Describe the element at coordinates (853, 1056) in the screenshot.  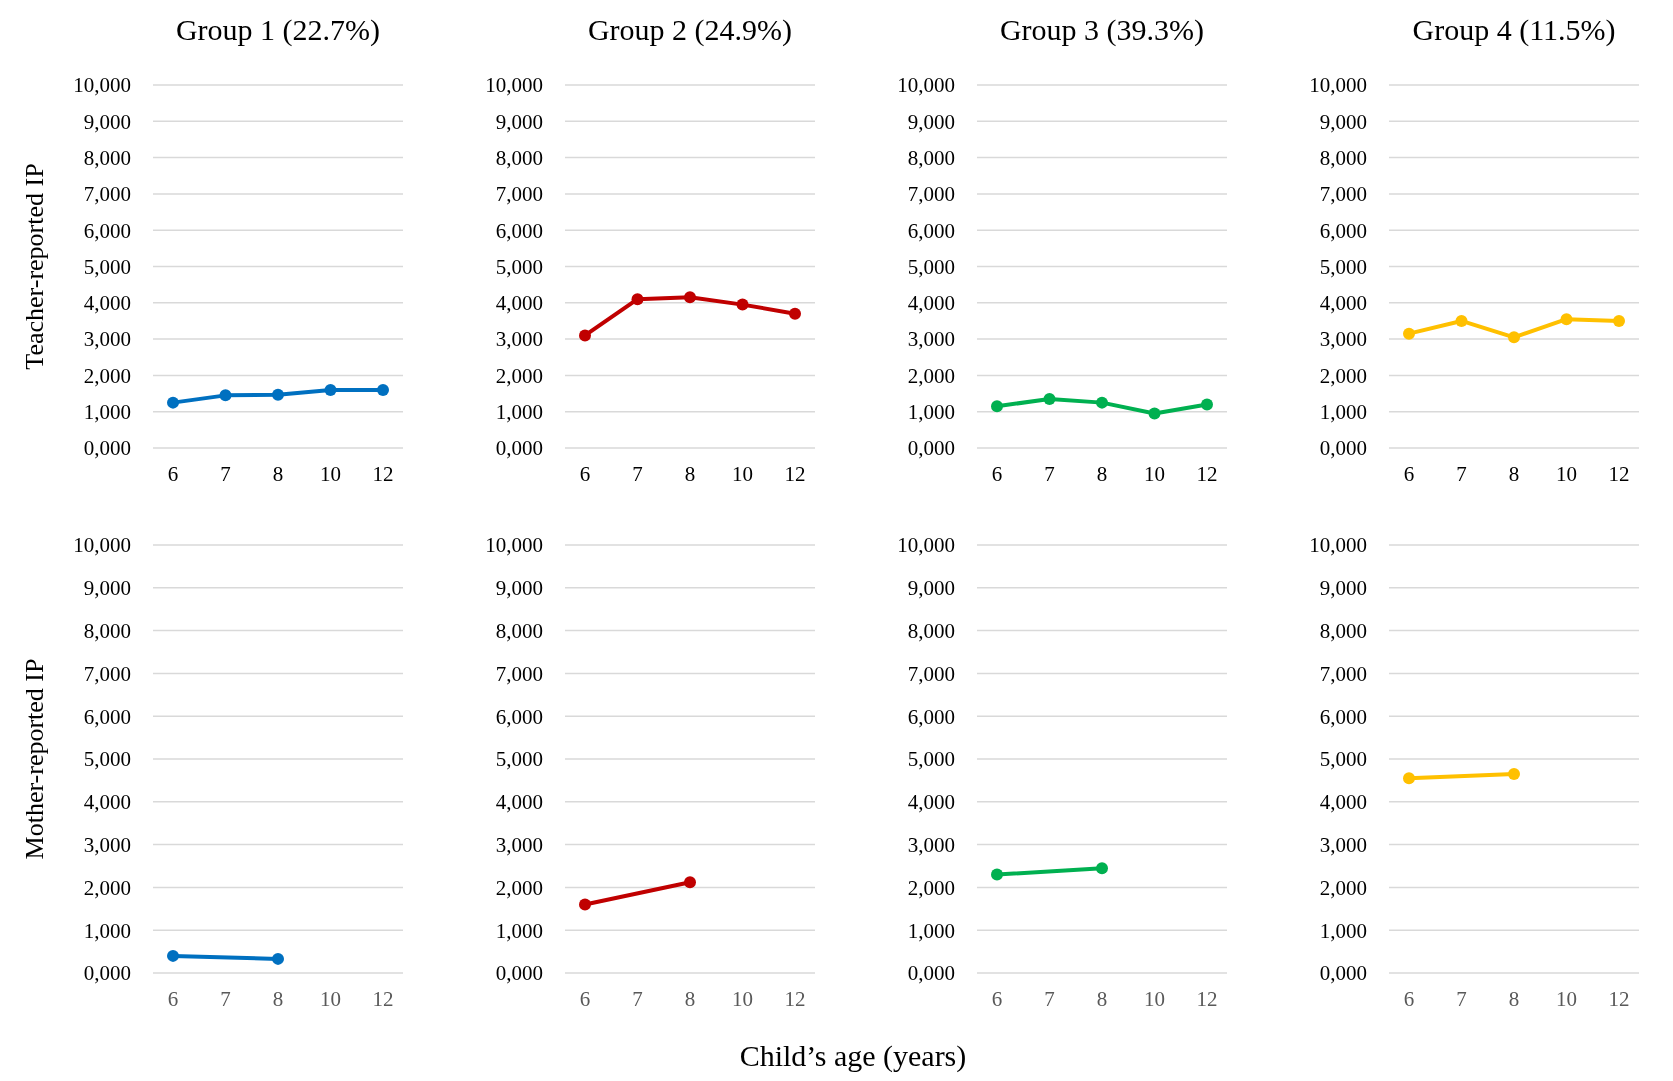
I see `x-axis-title: Child’s age (years)` at that location.